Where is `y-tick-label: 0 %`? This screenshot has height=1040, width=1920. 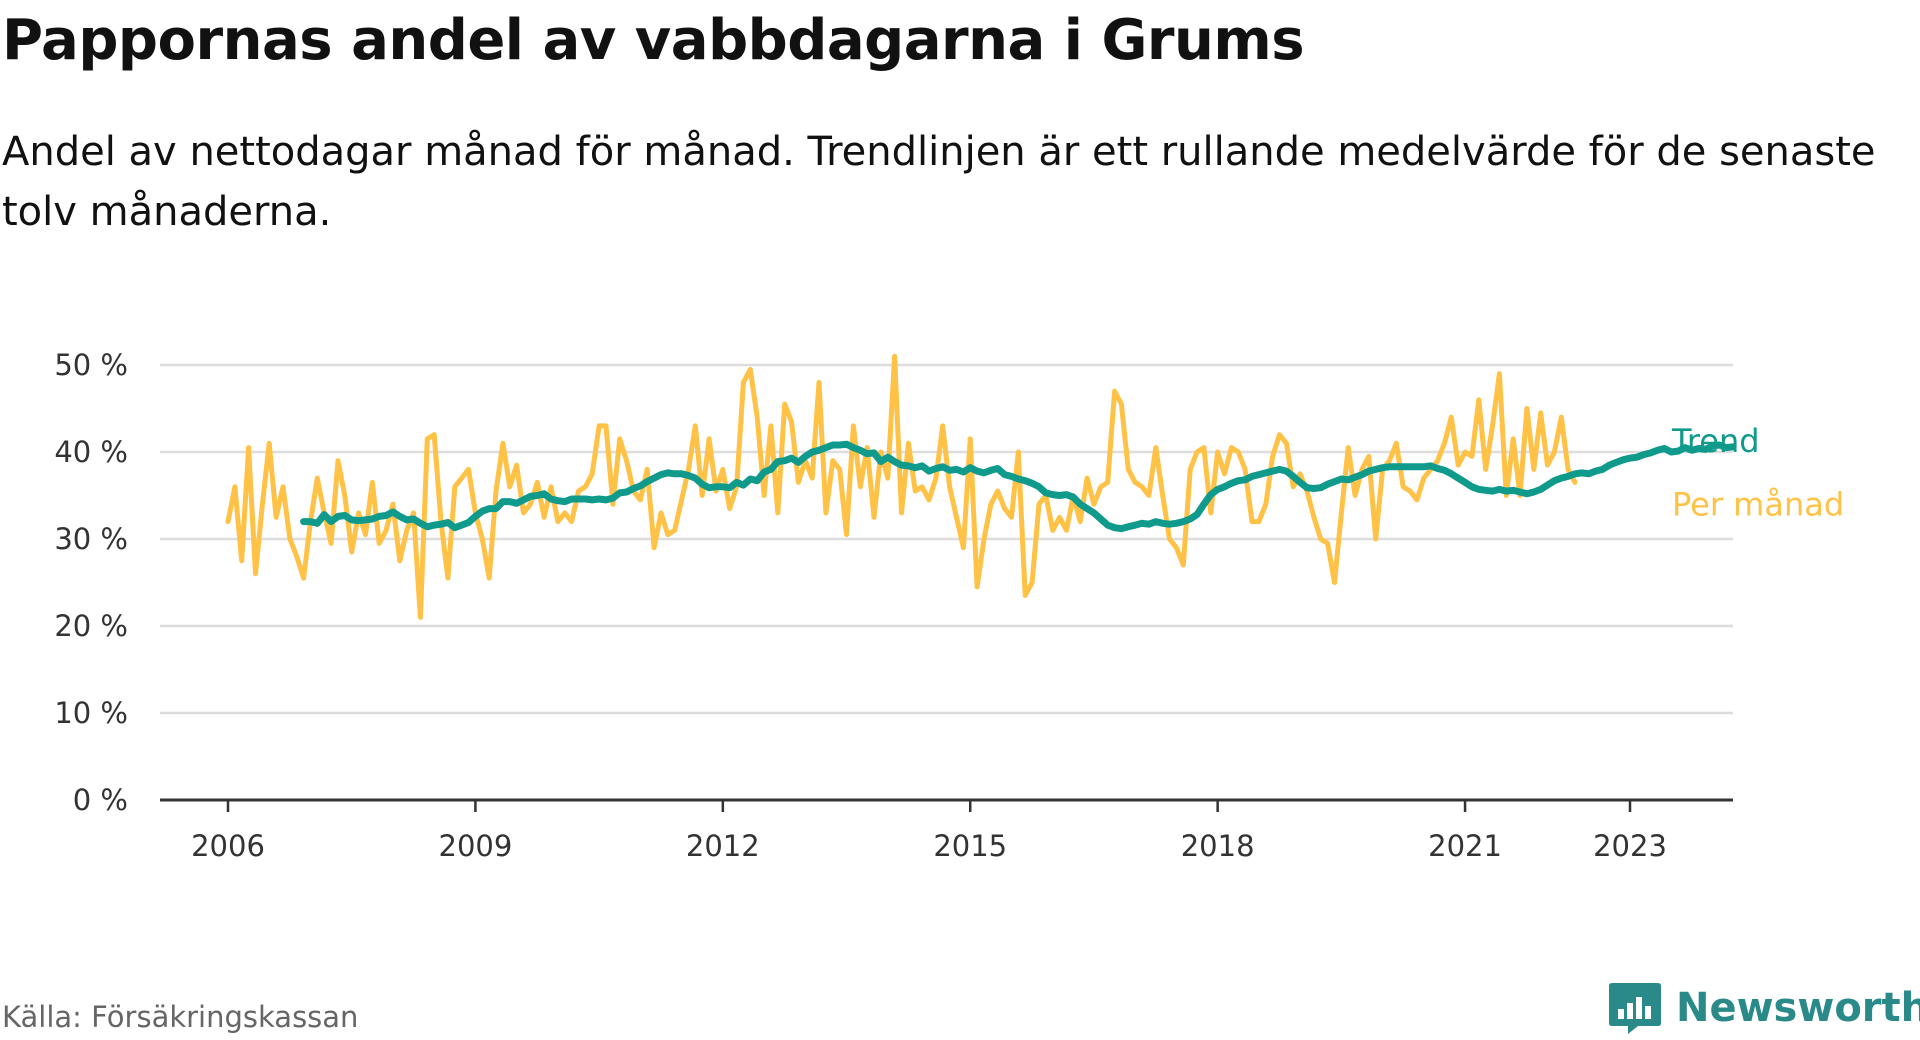
y-tick-label: 0 % is located at coordinates (100, 800).